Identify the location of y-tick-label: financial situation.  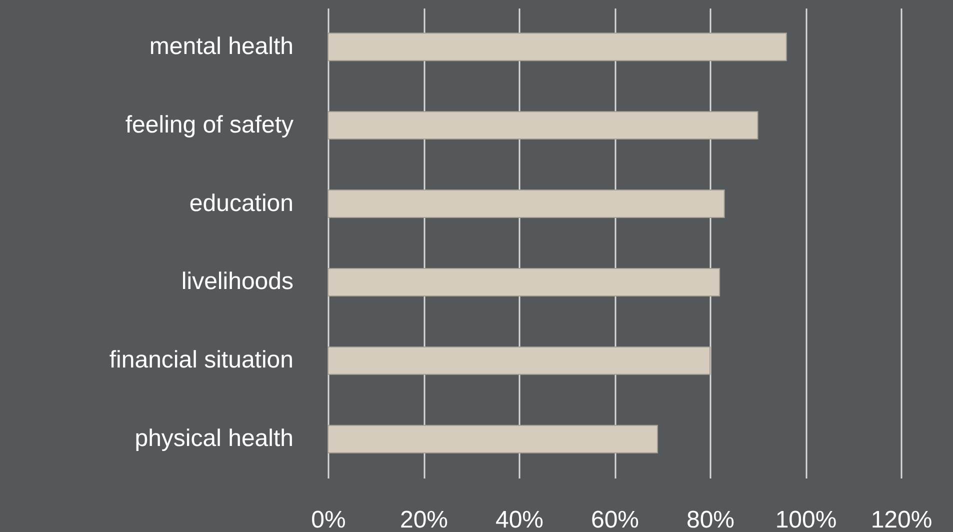
(201, 360).